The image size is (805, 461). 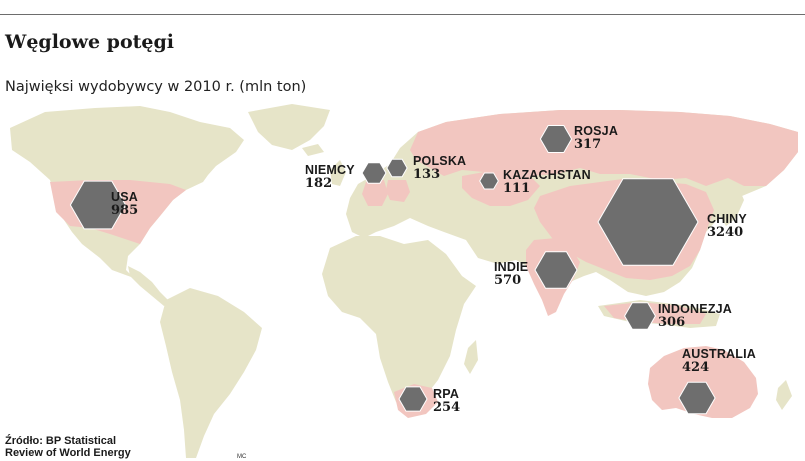 I want to click on label-indonesia: INDONEZJA 306, so click(x=695, y=316).